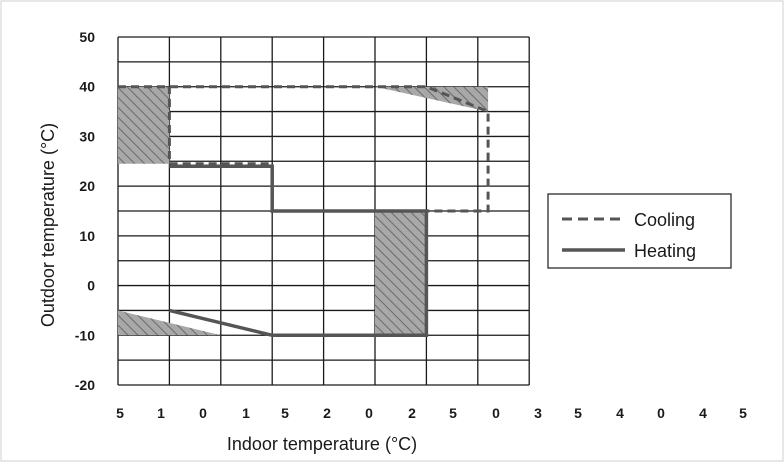 The height and width of the screenshot is (462, 784). I want to click on x-tick-label: 3, so click(538, 413).